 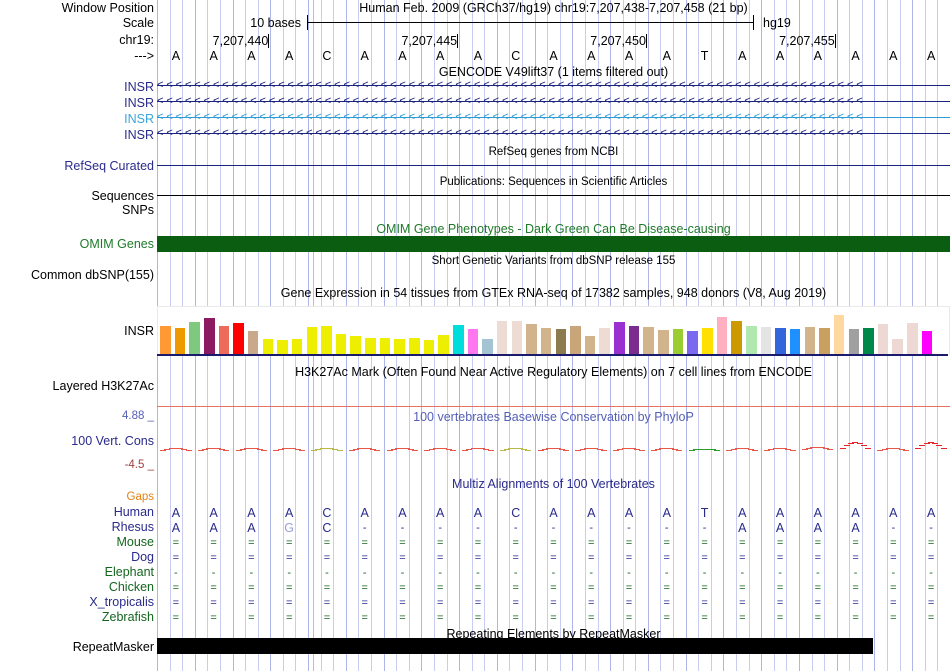 I want to click on label-species-zebrafish: Zebrafish, so click(x=127, y=617).